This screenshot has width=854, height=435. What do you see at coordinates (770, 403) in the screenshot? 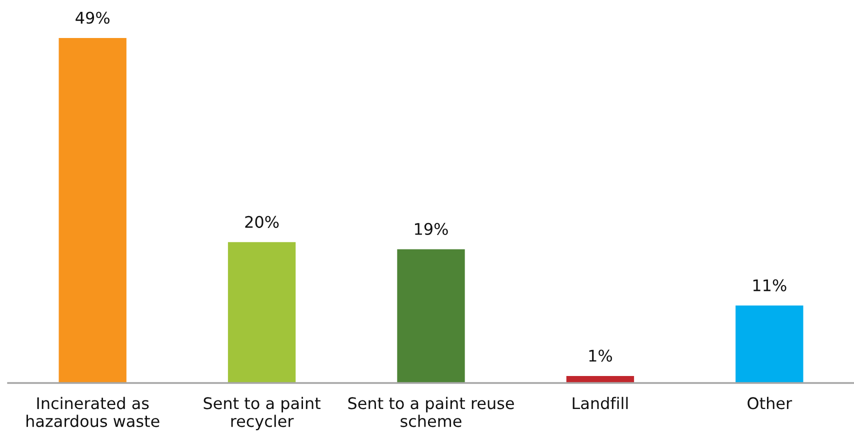
I see `x-tick-label: Other` at bounding box center [770, 403].